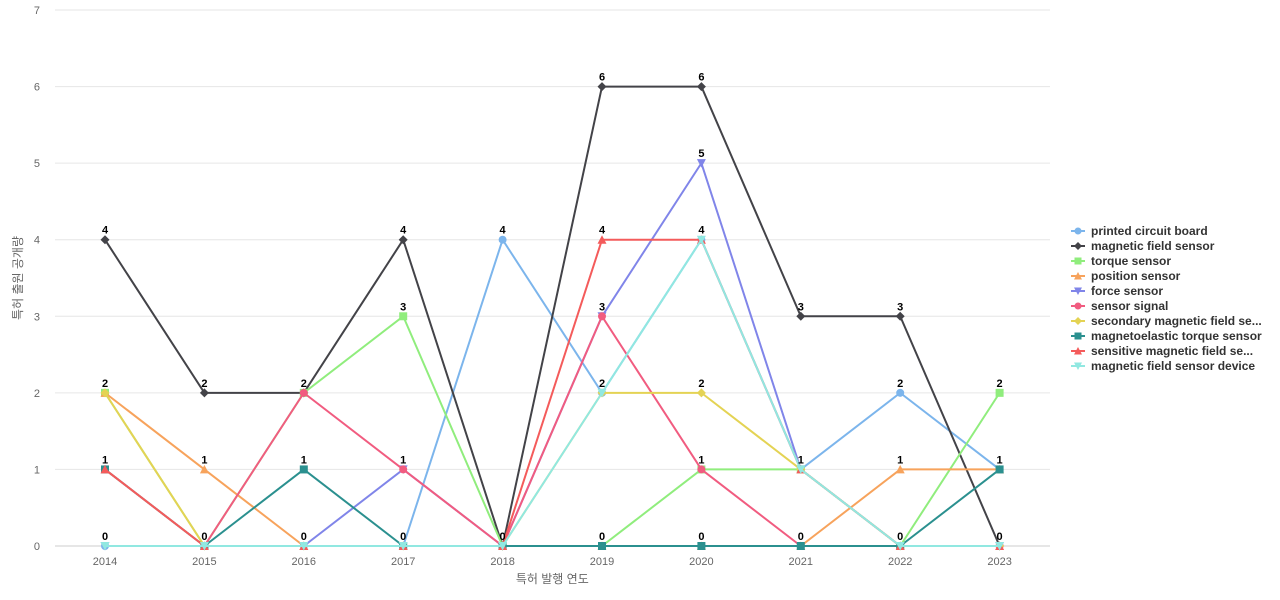 Image resolution: width=1280 pixels, height=600 pixels. Describe the element at coordinates (602, 562) in the screenshot. I see `x-tick-label: 2019` at that location.